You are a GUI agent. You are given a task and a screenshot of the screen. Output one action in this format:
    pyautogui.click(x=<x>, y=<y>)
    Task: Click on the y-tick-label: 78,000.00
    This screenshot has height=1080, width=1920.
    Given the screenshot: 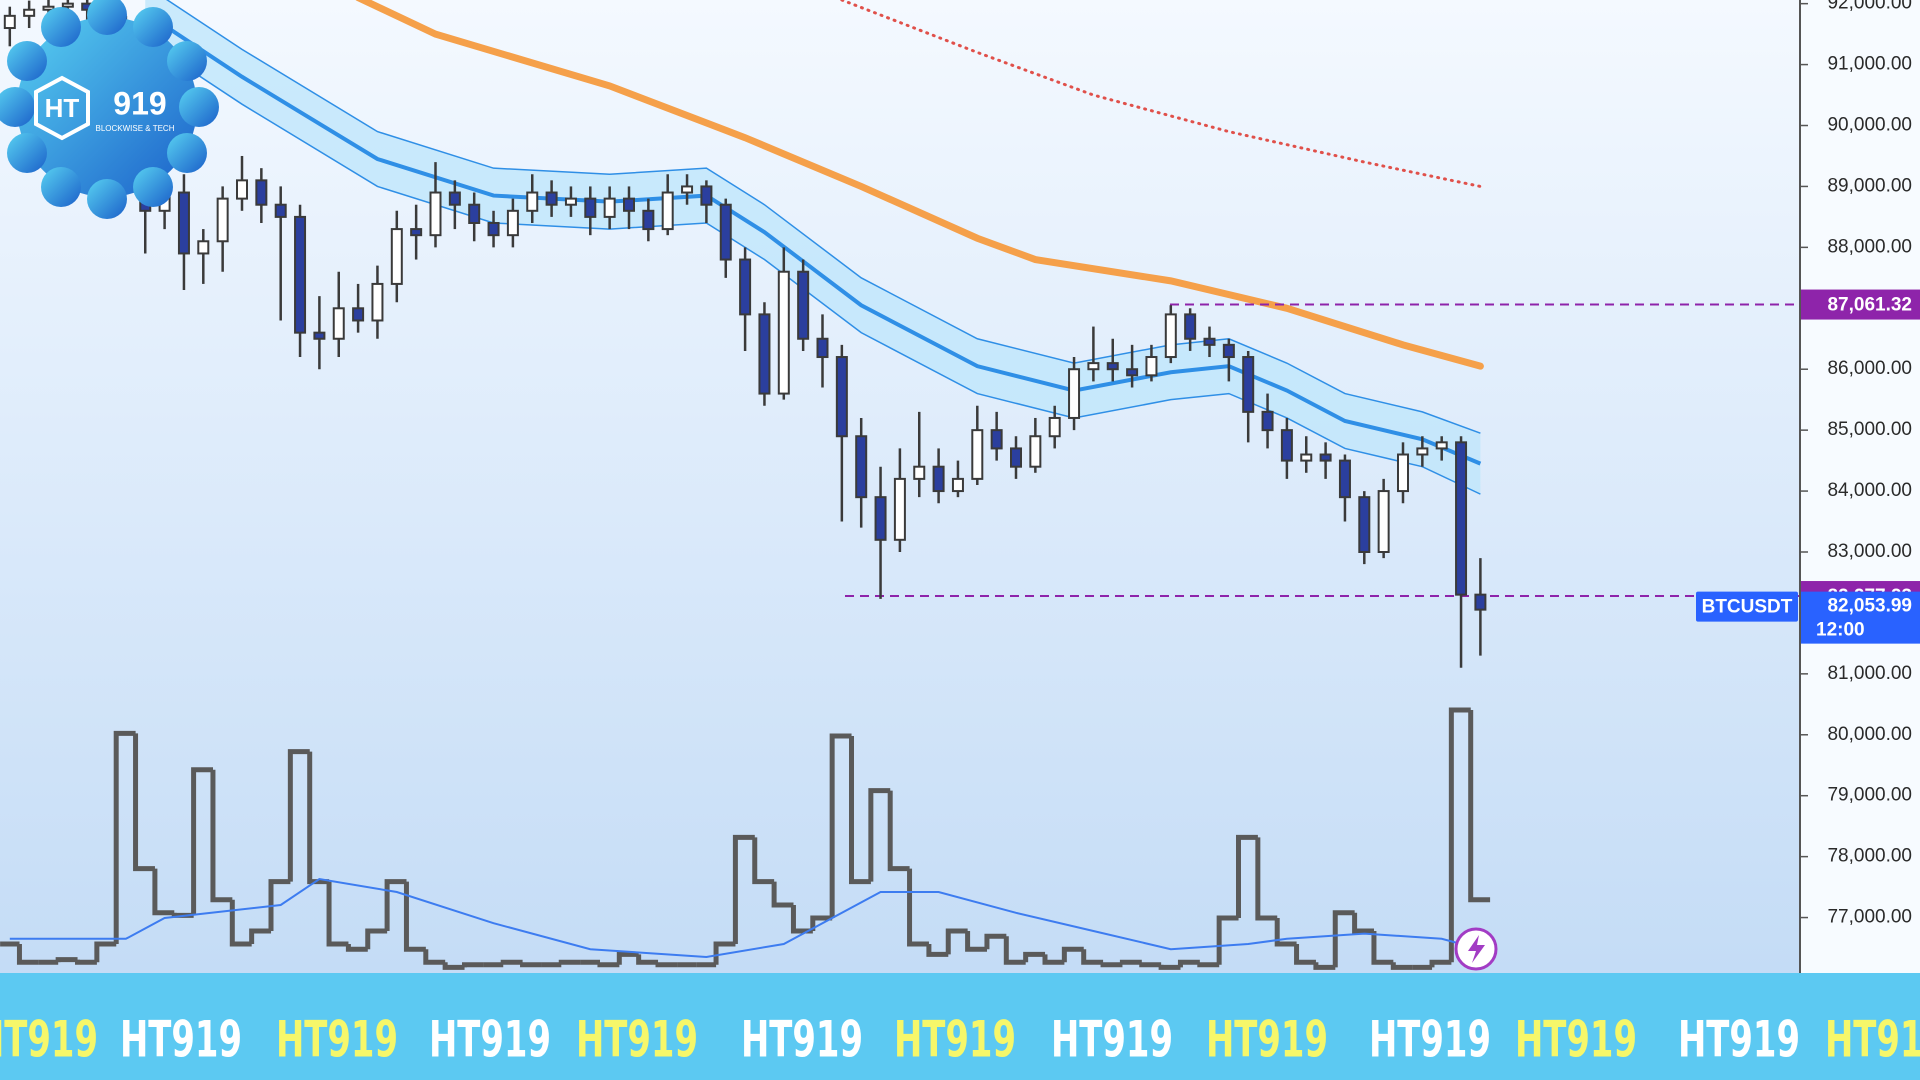 What is the action you would take?
    pyautogui.click(x=1869, y=856)
    